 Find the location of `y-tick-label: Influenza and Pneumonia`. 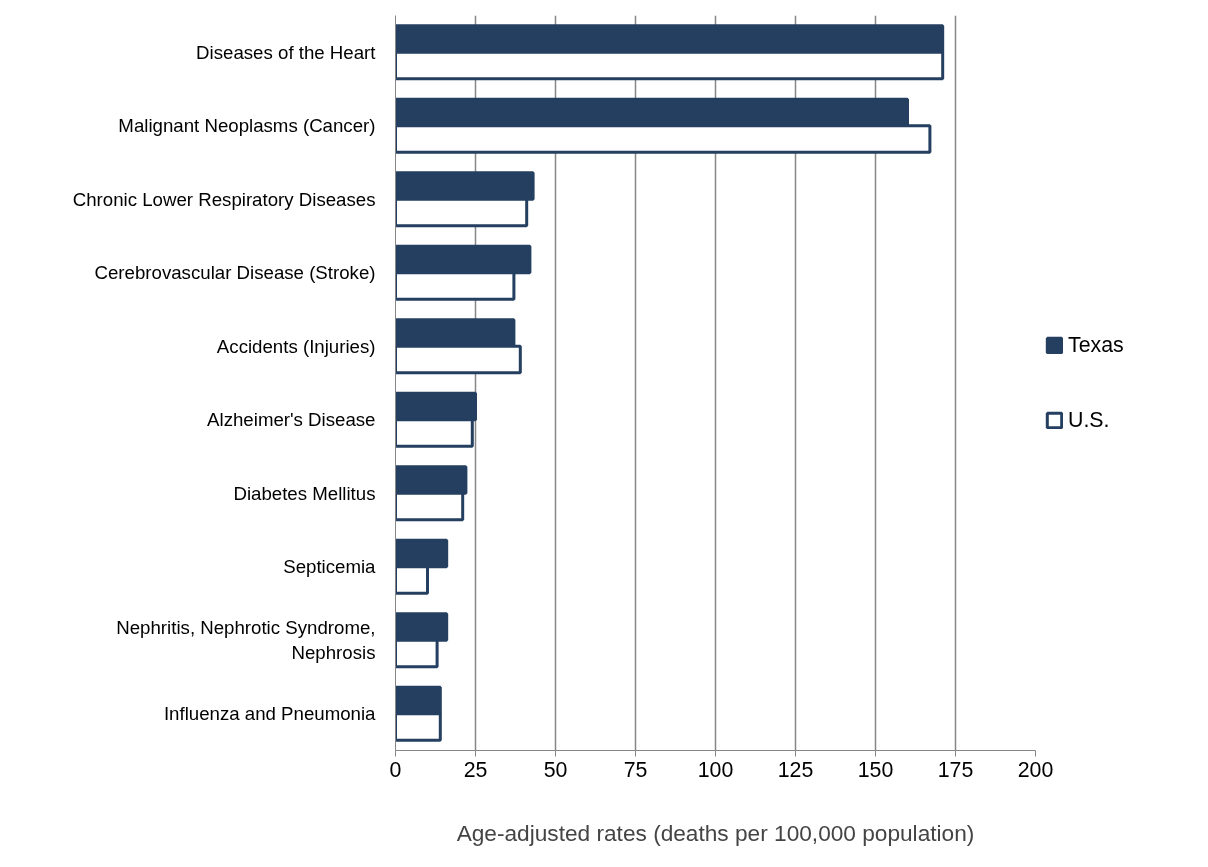

y-tick-label: Influenza and Pneumonia is located at coordinates (270, 714).